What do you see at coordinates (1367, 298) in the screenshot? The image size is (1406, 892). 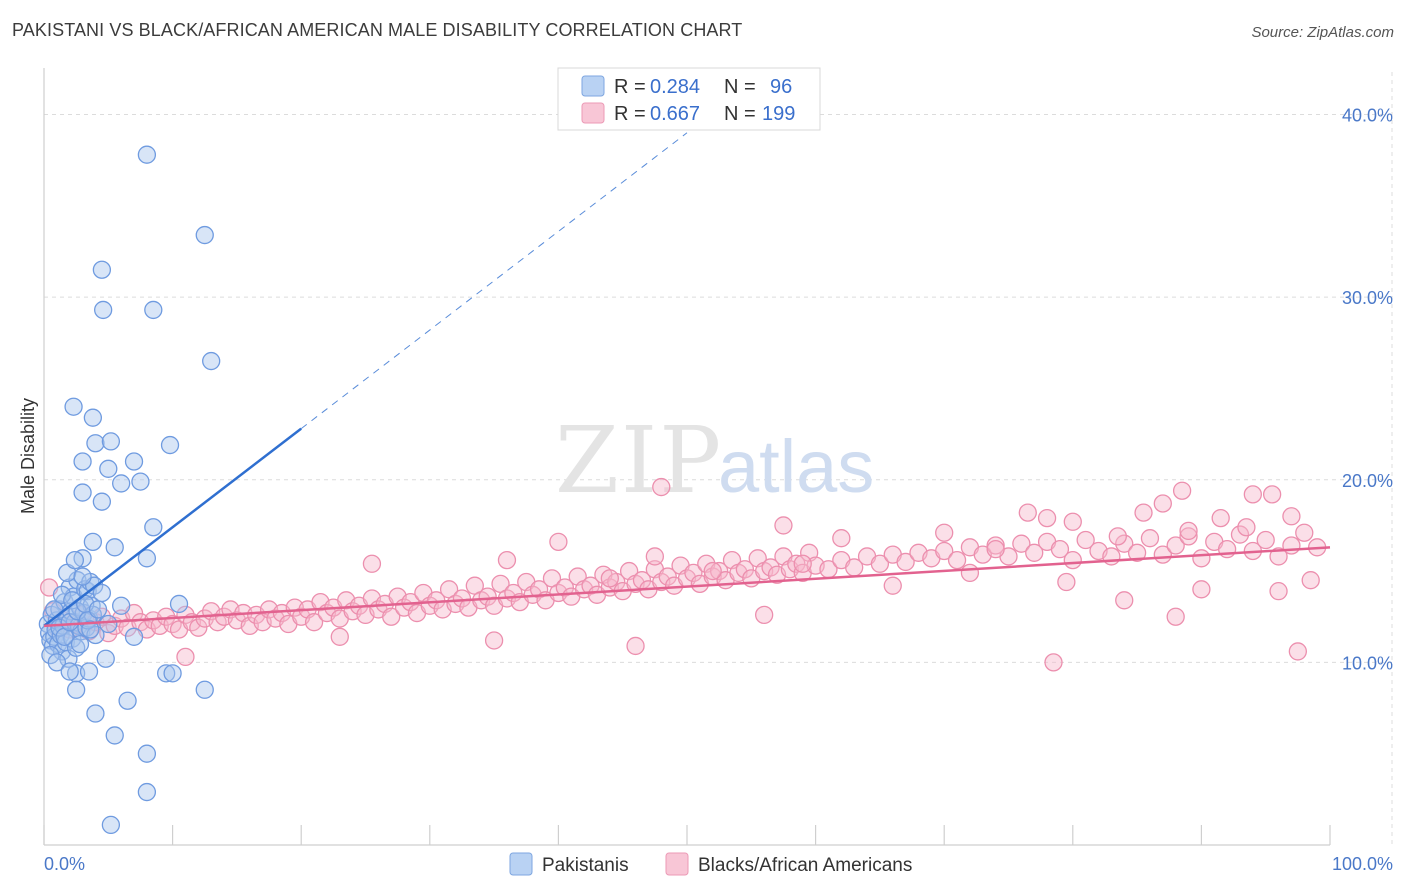 I see `y-tick-label-2: 30.0%` at bounding box center [1367, 298].